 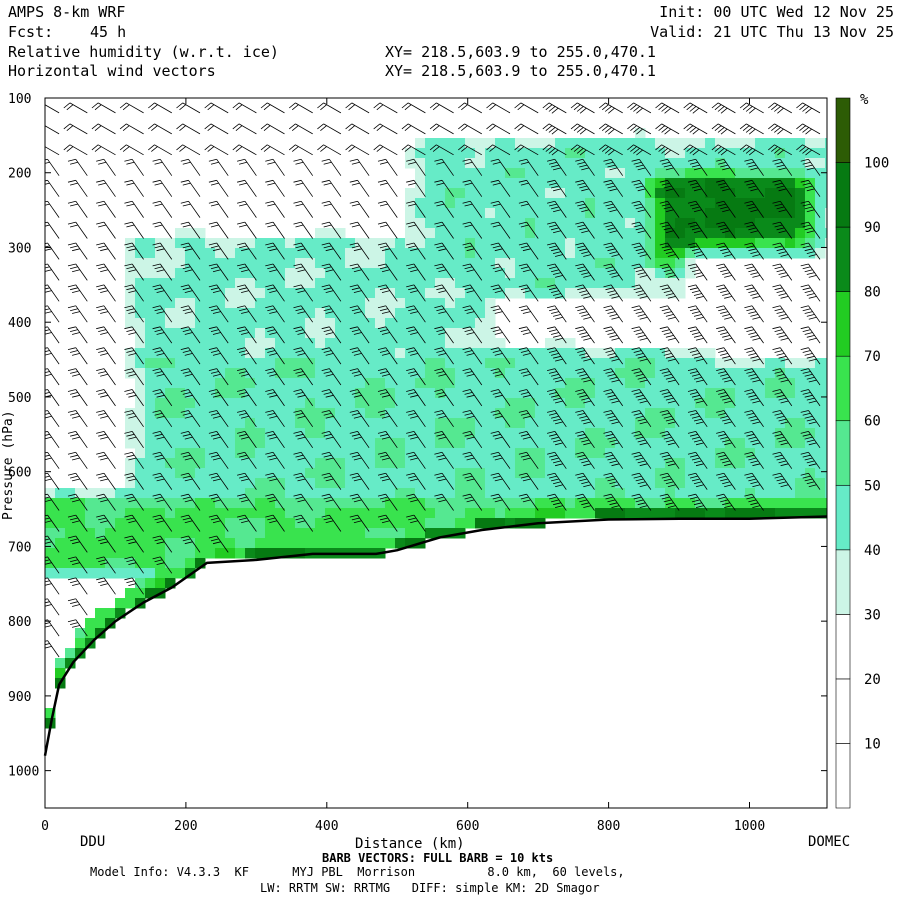 I want to click on forecast-hours: 45 h, so click(x=108, y=32).